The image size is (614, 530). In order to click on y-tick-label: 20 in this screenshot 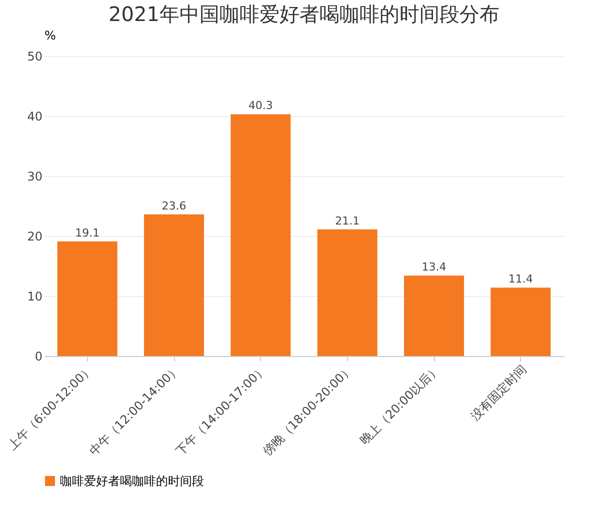, I will do `click(34, 237)`.